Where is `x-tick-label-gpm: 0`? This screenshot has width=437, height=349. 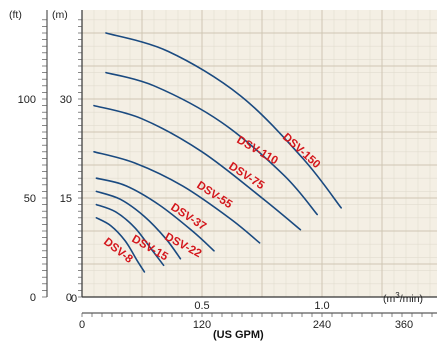
x-tick-label-gpm: 0 is located at coordinates (82, 325).